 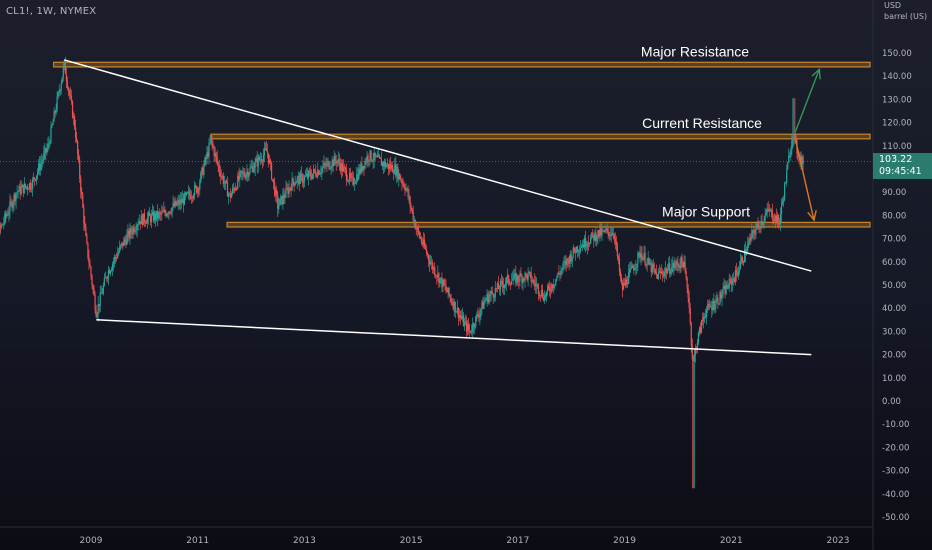 What do you see at coordinates (411, 541) in the screenshot?
I see `x-tick-label: 2015` at bounding box center [411, 541].